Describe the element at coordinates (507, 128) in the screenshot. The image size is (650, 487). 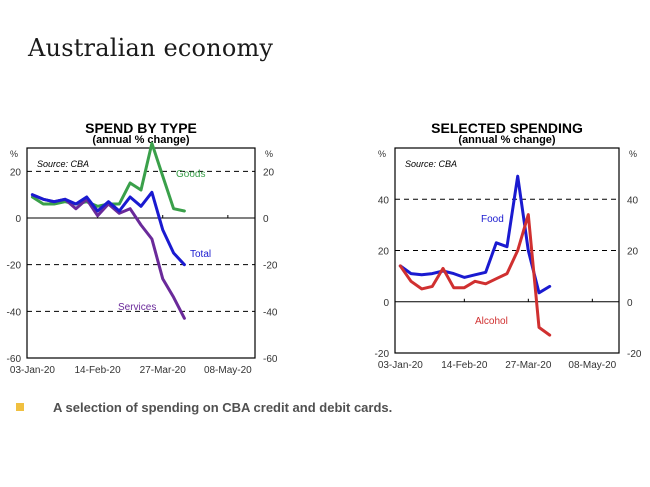
I see `chart-2-title: SELECTED SPENDING` at that location.